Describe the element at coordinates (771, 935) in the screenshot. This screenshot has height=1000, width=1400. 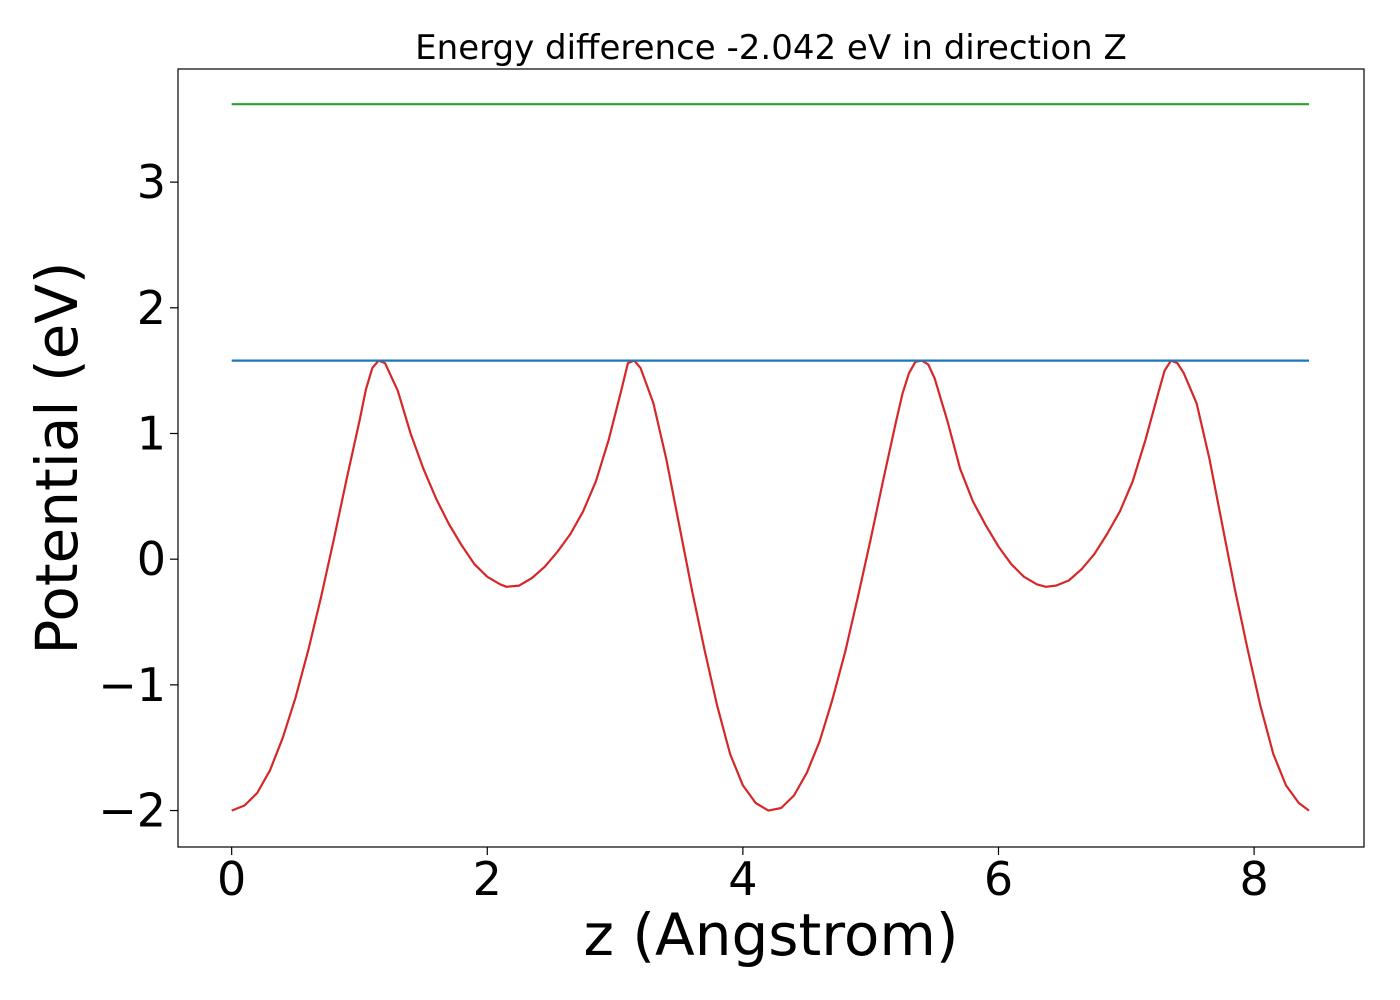
I see `x-axis-label: z (Angstrom)` at that location.